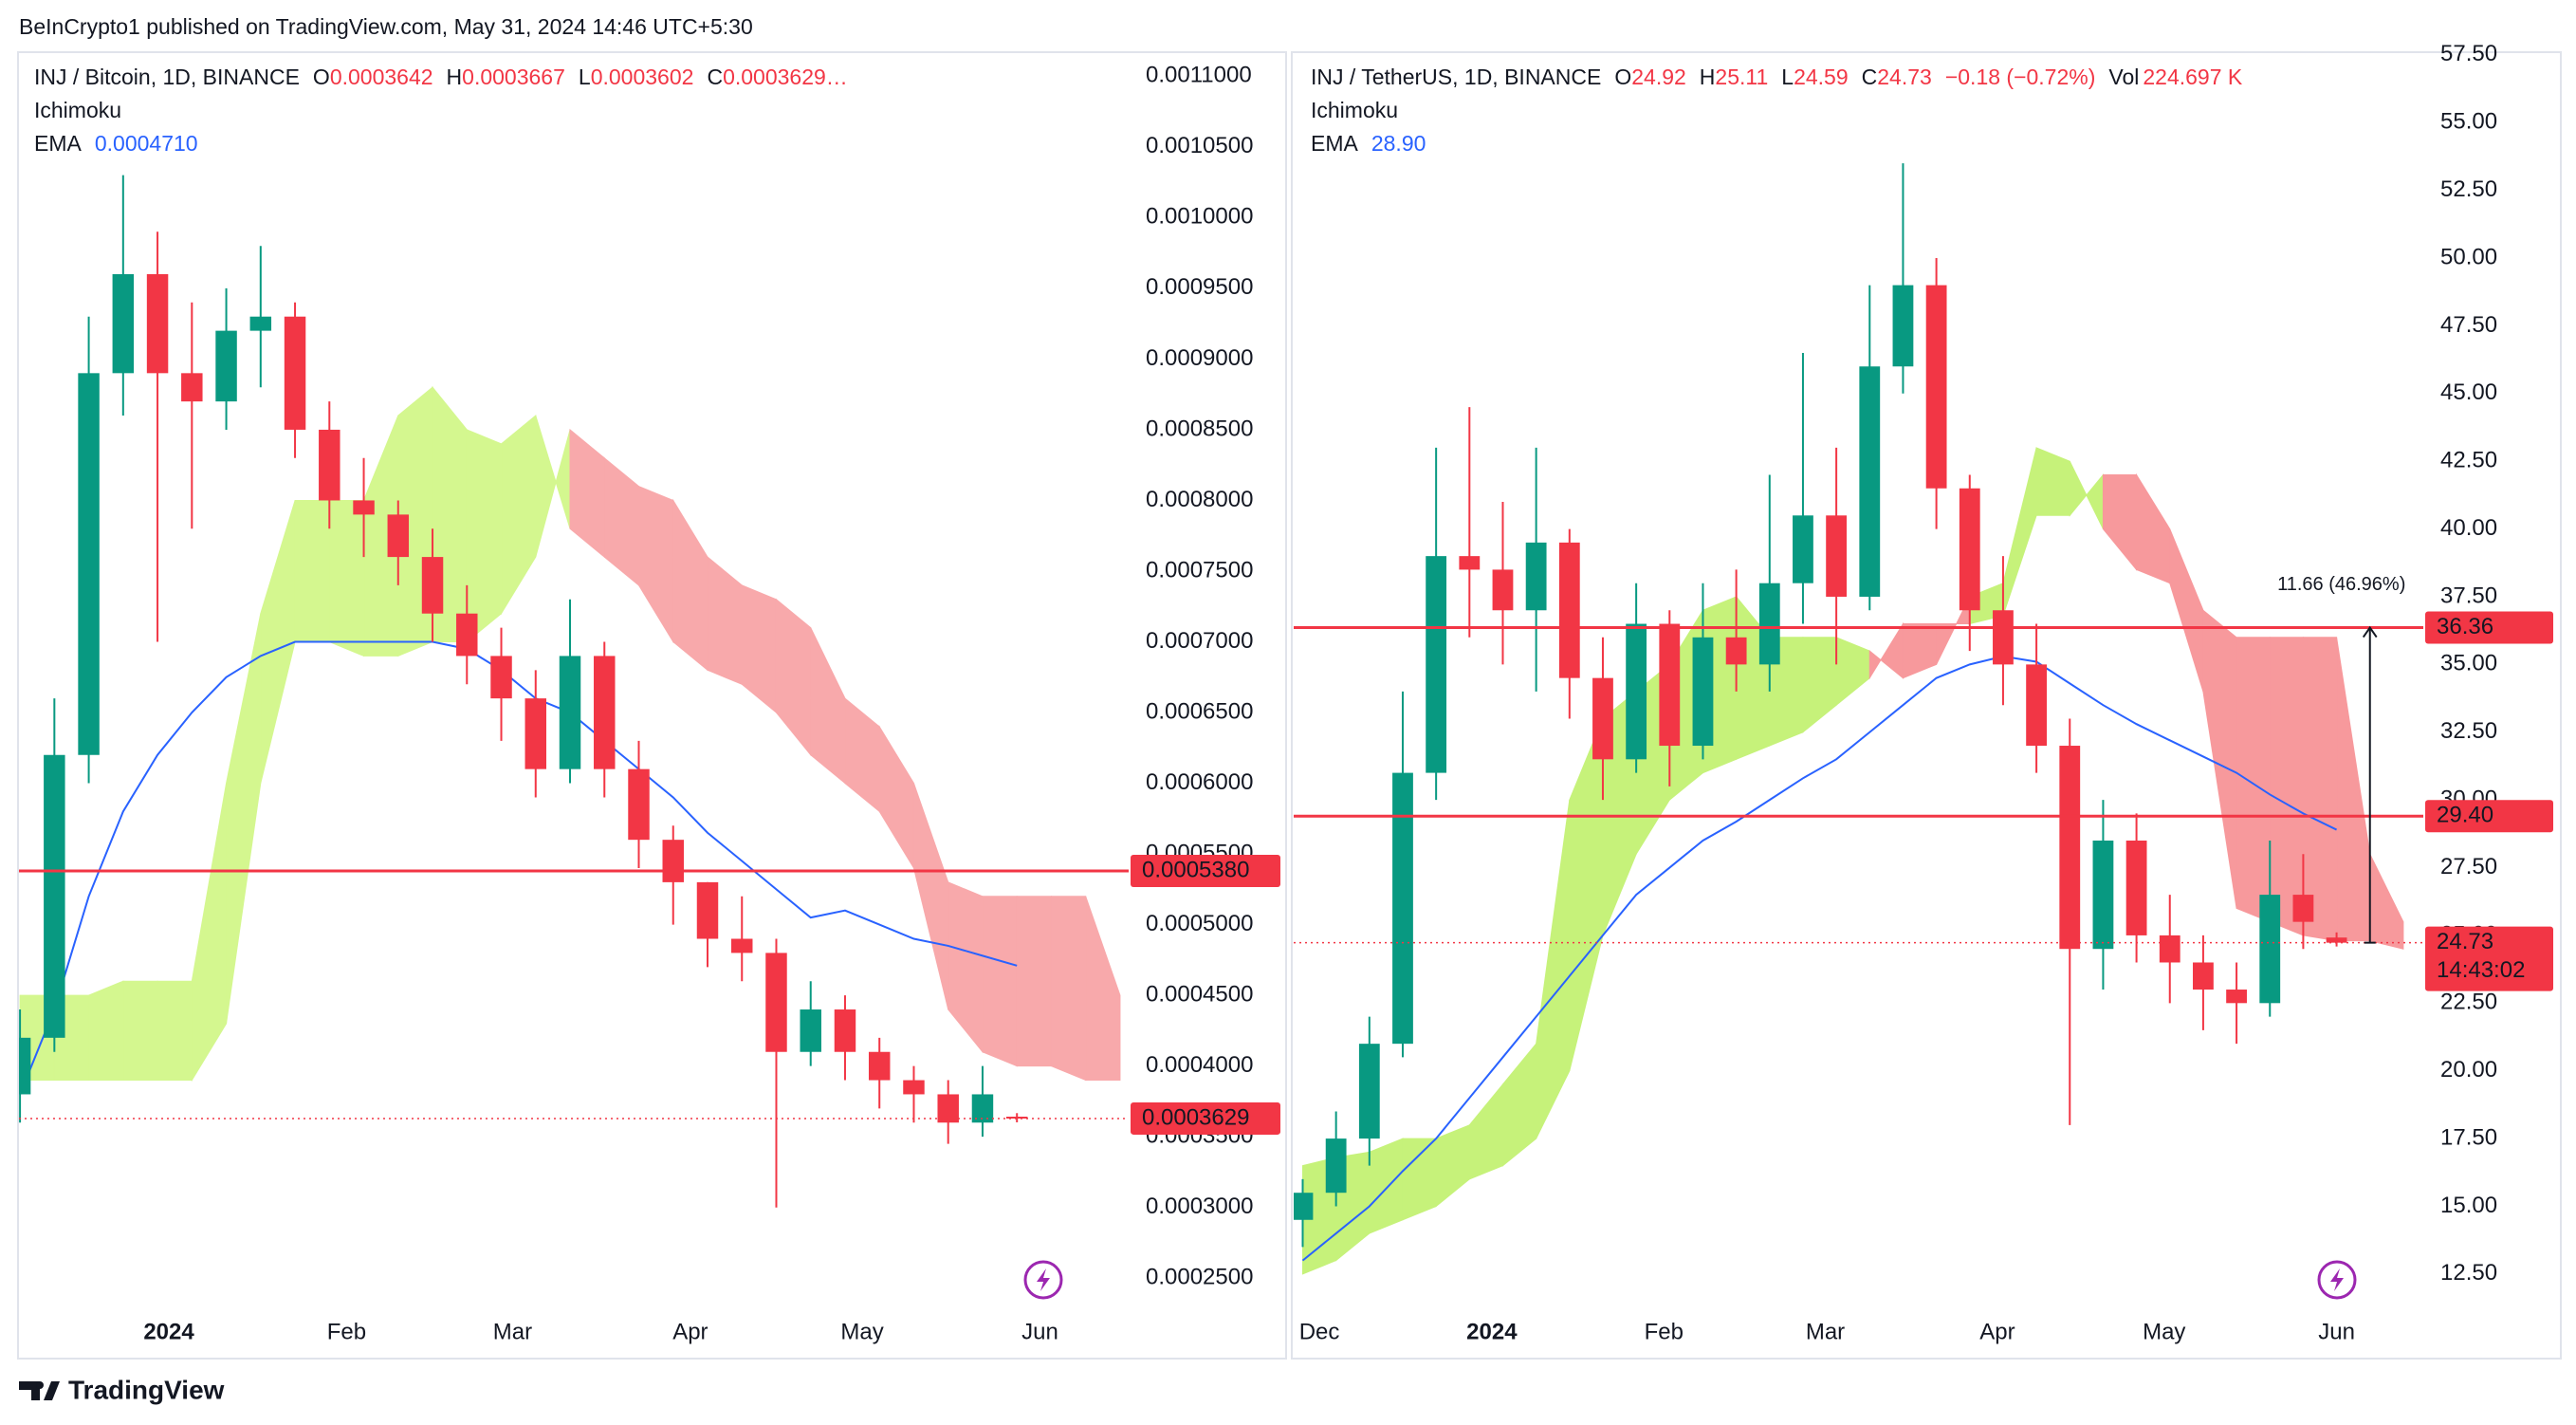 The image size is (2576, 1425). What do you see at coordinates (2468, 189) in the screenshot?
I see `y-tick-label: 52.50` at bounding box center [2468, 189].